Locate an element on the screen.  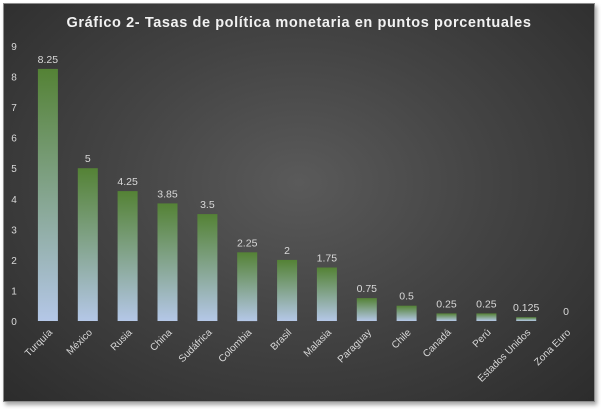
y-tick-label: 2 is located at coordinates (14, 261).